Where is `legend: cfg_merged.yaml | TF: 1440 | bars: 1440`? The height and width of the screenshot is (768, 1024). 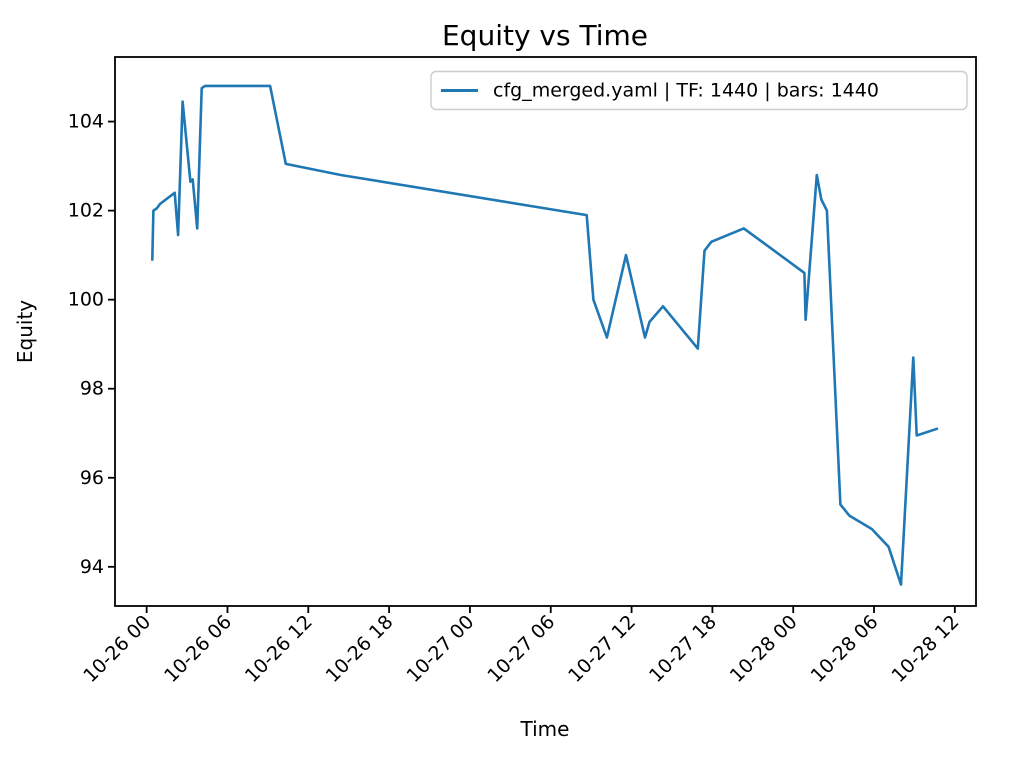
legend: cfg_merged.yaml | TF: 1440 | bars: 1440 is located at coordinates (699, 90).